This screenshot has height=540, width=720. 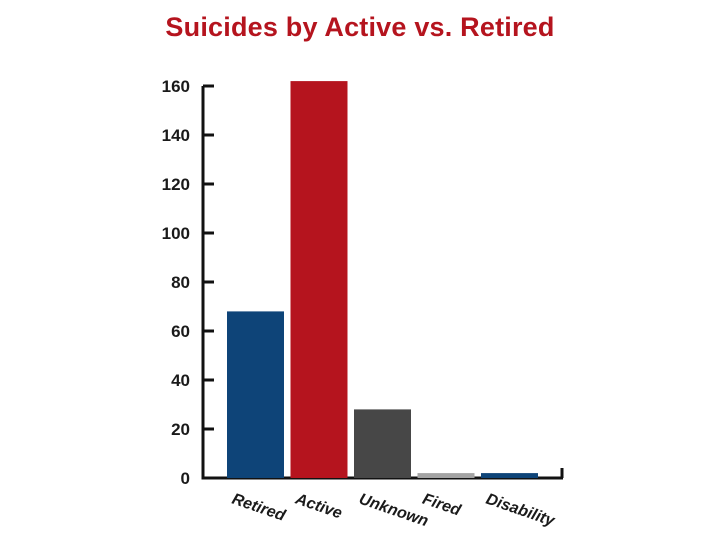 What do you see at coordinates (176, 184) in the screenshot?
I see `y-tick-label: 120` at bounding box center [176, 184].